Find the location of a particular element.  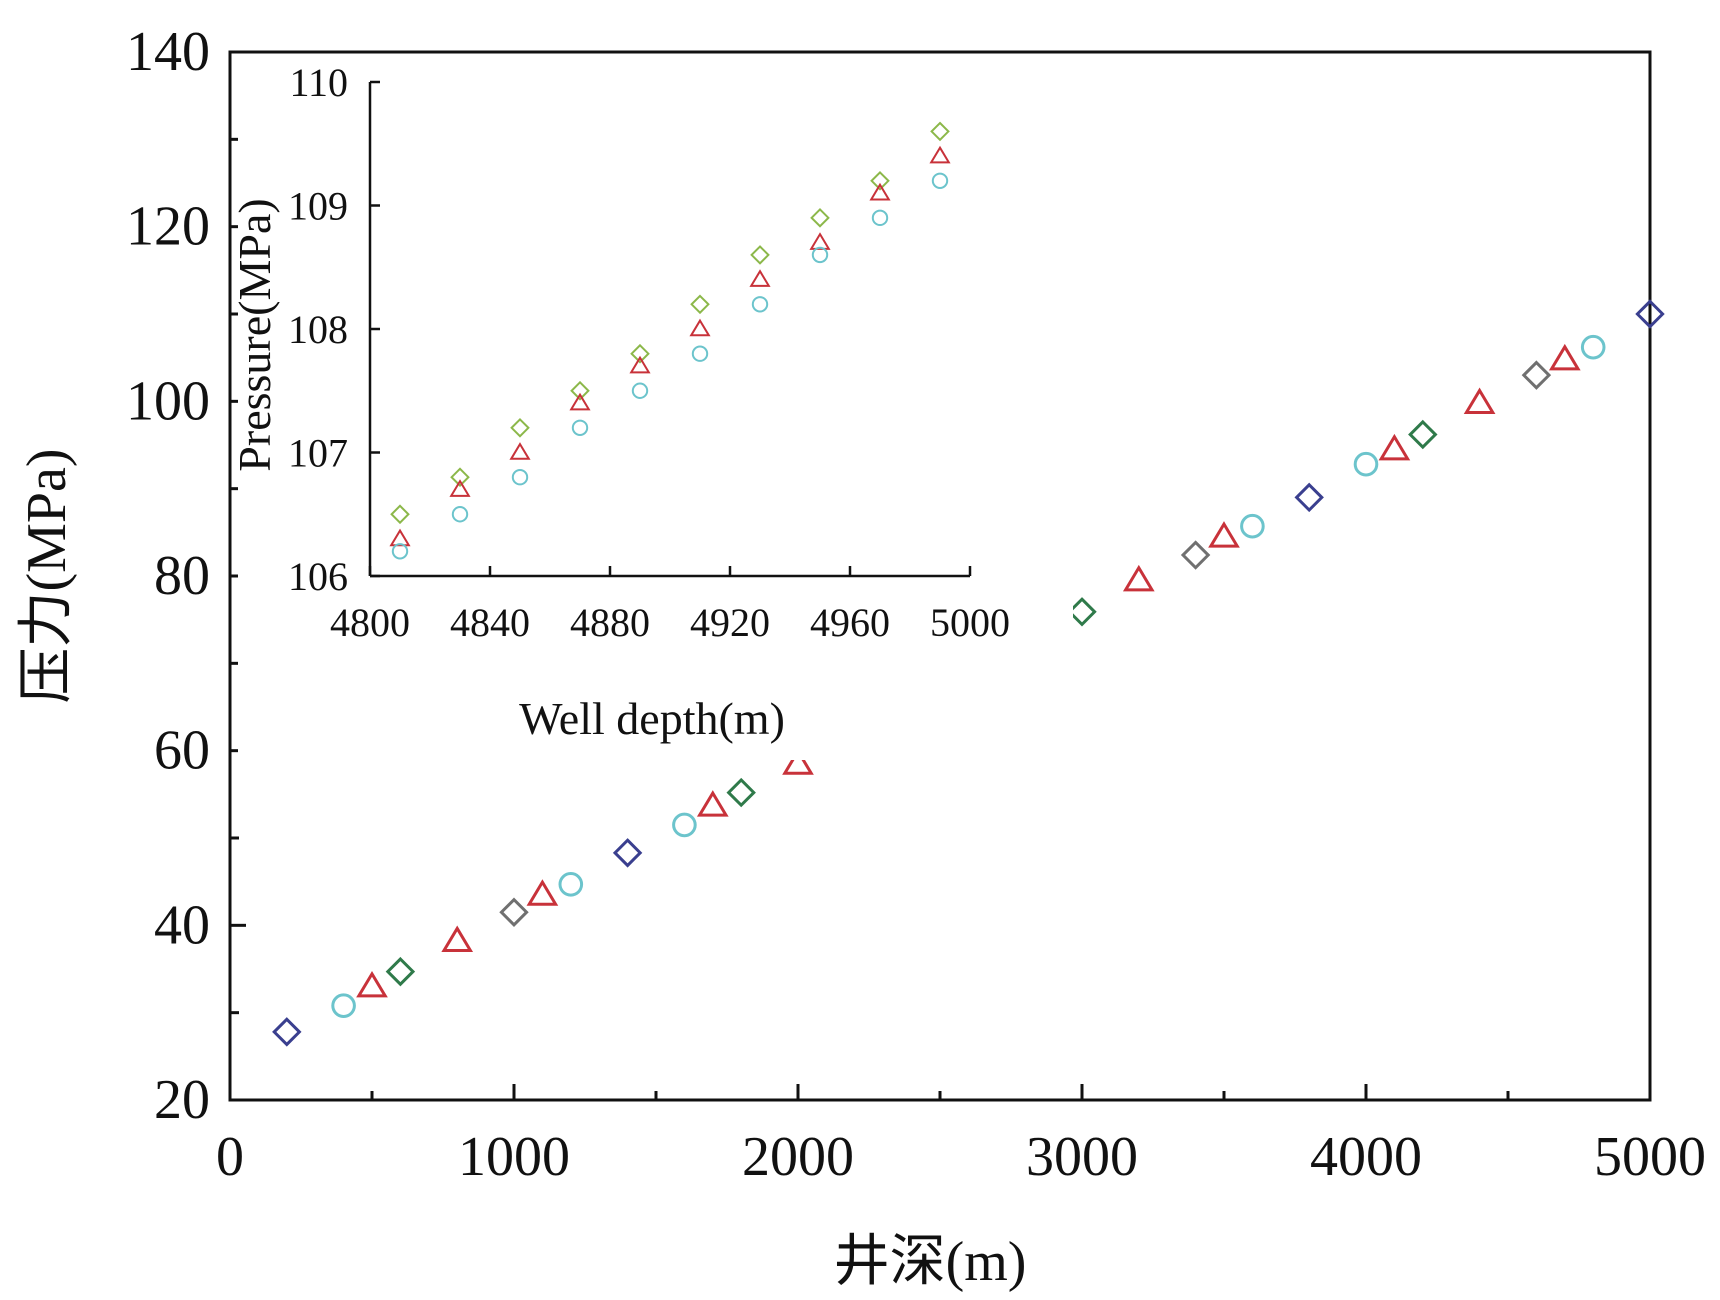

main-x-tick-label: 3000 is located at coordinates (1082, 1157).